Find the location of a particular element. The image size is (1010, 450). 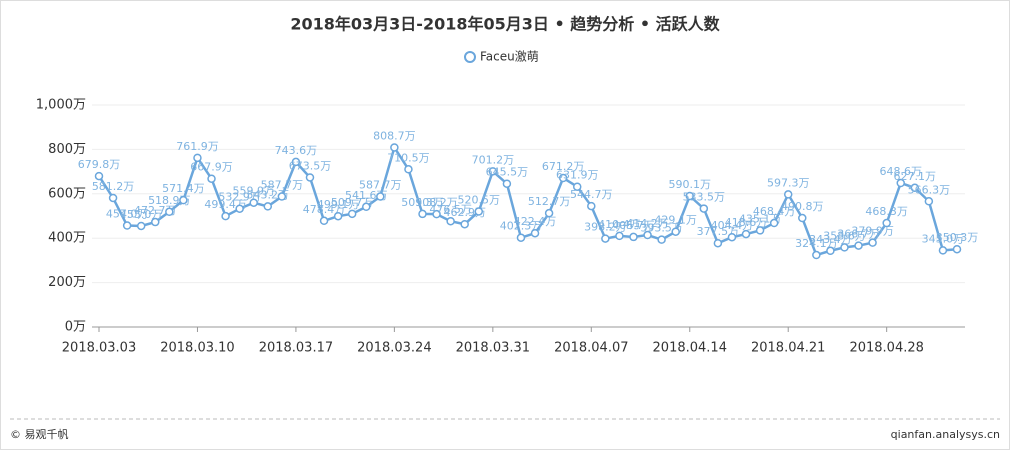

data-label: 508.2万 is located at coordinates (436, 202).